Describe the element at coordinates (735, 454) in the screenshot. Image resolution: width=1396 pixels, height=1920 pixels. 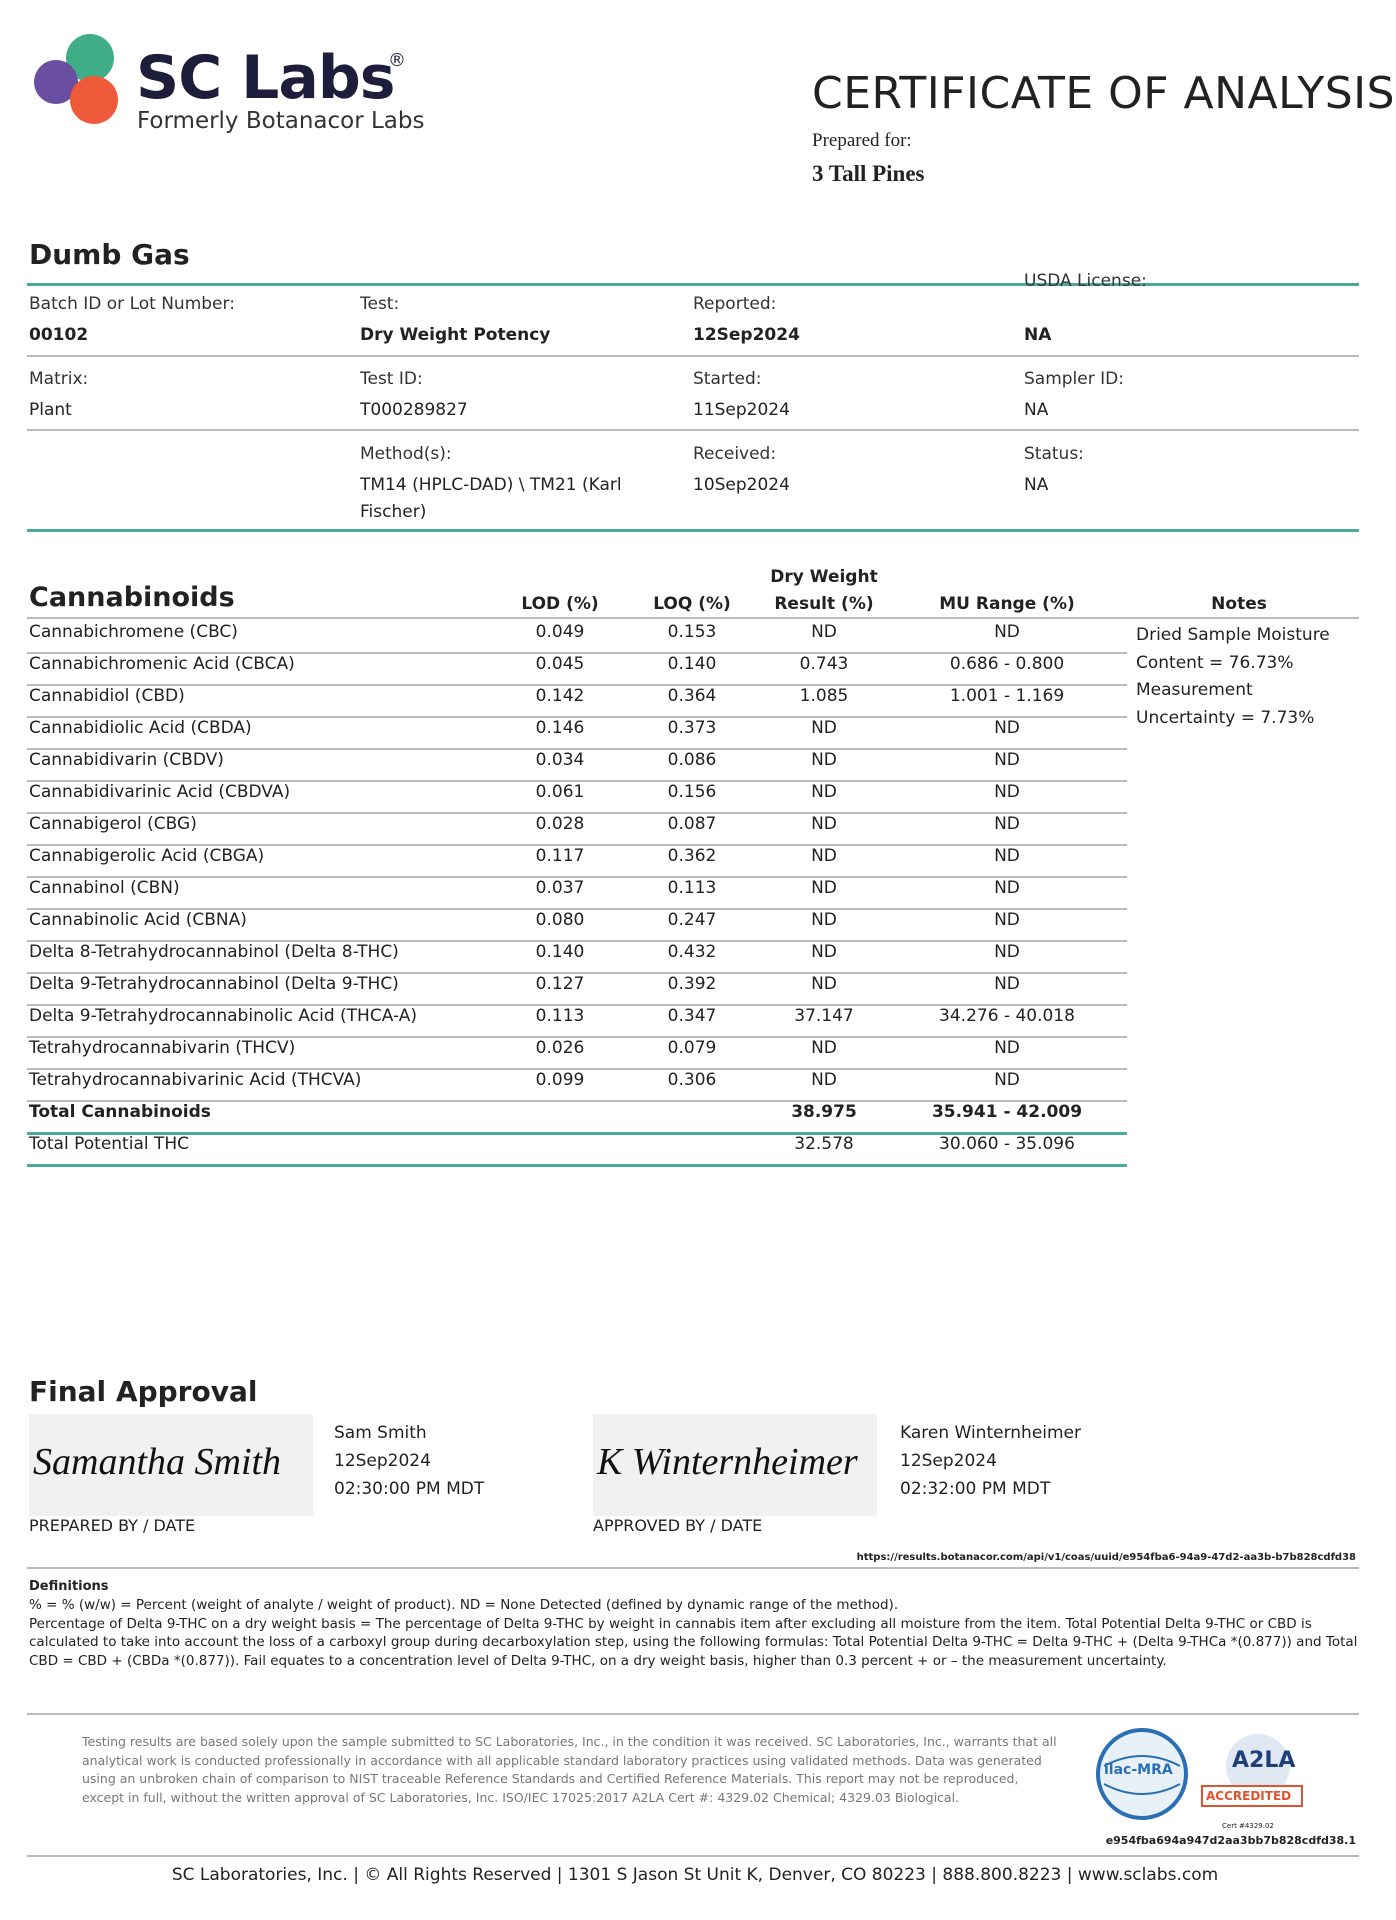
I see `info-label: Received:` at that location.